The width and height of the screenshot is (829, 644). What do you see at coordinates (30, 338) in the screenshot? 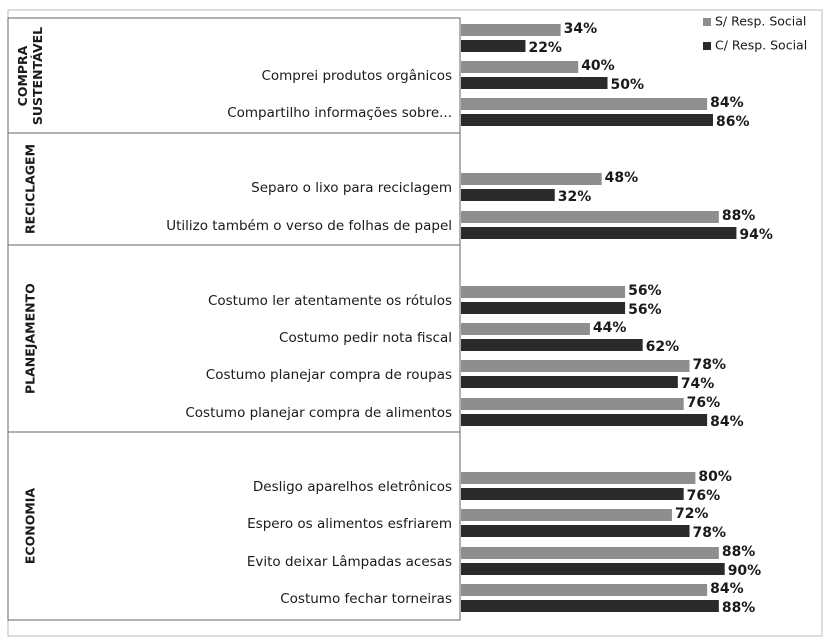
I see `group-label: PLANEJAMENTO` at bounding box center [30, 338].